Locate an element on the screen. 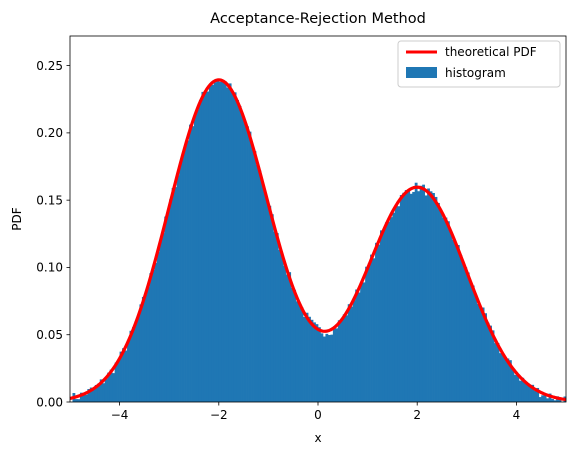 Image resolution: width=576 pixels, height=455 pixels. y-axis-label: PDF is located at coordinates (17, 218).